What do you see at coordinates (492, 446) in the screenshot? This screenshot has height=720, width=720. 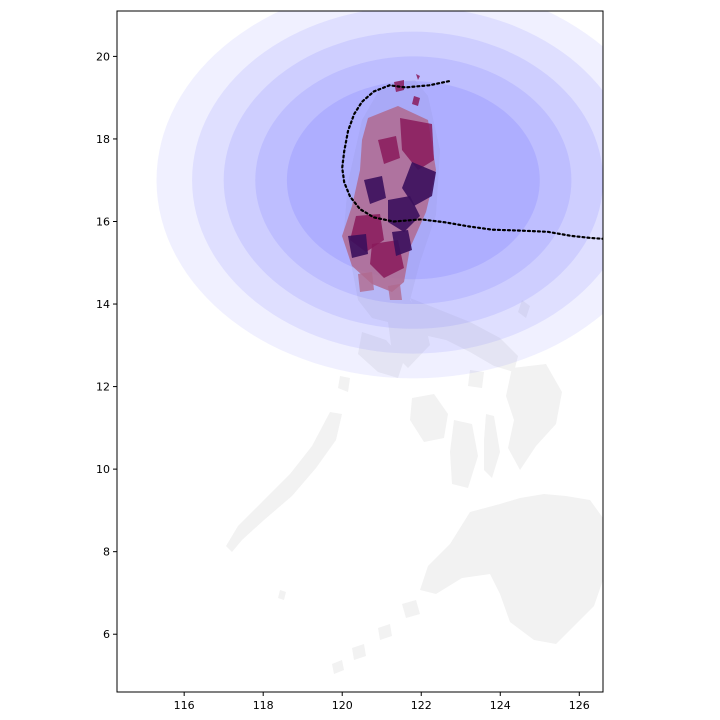 I see `land-cebu` at bounding box center [492, 446].